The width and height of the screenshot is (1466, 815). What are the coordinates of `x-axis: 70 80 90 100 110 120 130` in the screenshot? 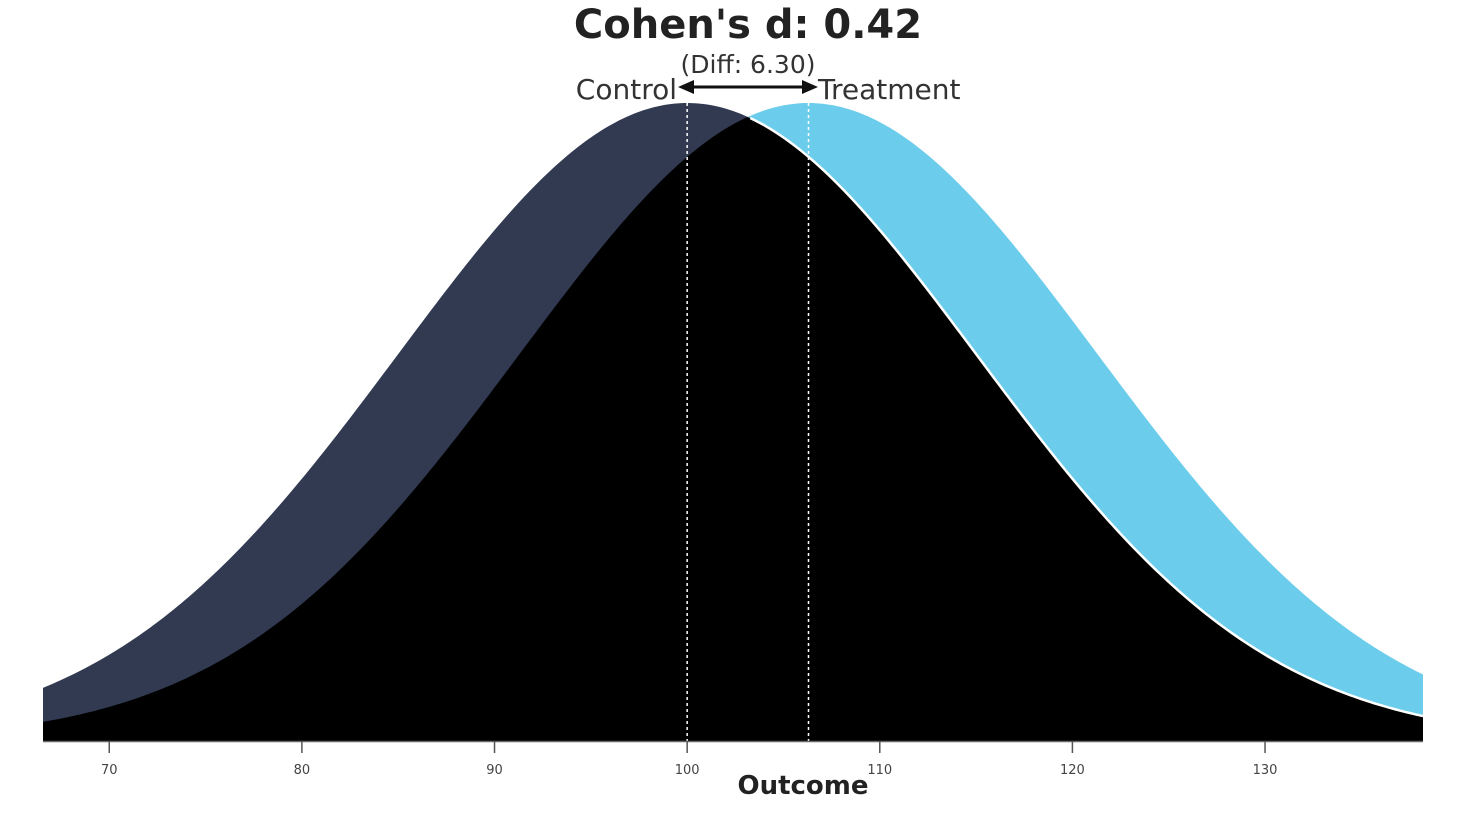 It's located at (733, 759).